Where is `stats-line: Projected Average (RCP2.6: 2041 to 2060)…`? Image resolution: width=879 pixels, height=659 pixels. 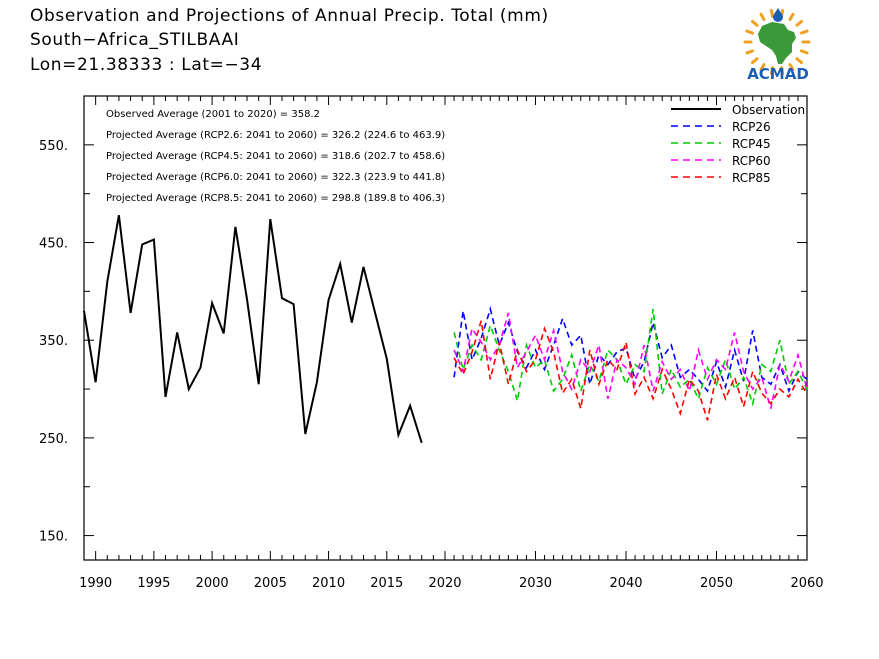
stats-line: Projected Average (RCP2.6: 2041 to 2060)… is located at coordinates (275, 135).